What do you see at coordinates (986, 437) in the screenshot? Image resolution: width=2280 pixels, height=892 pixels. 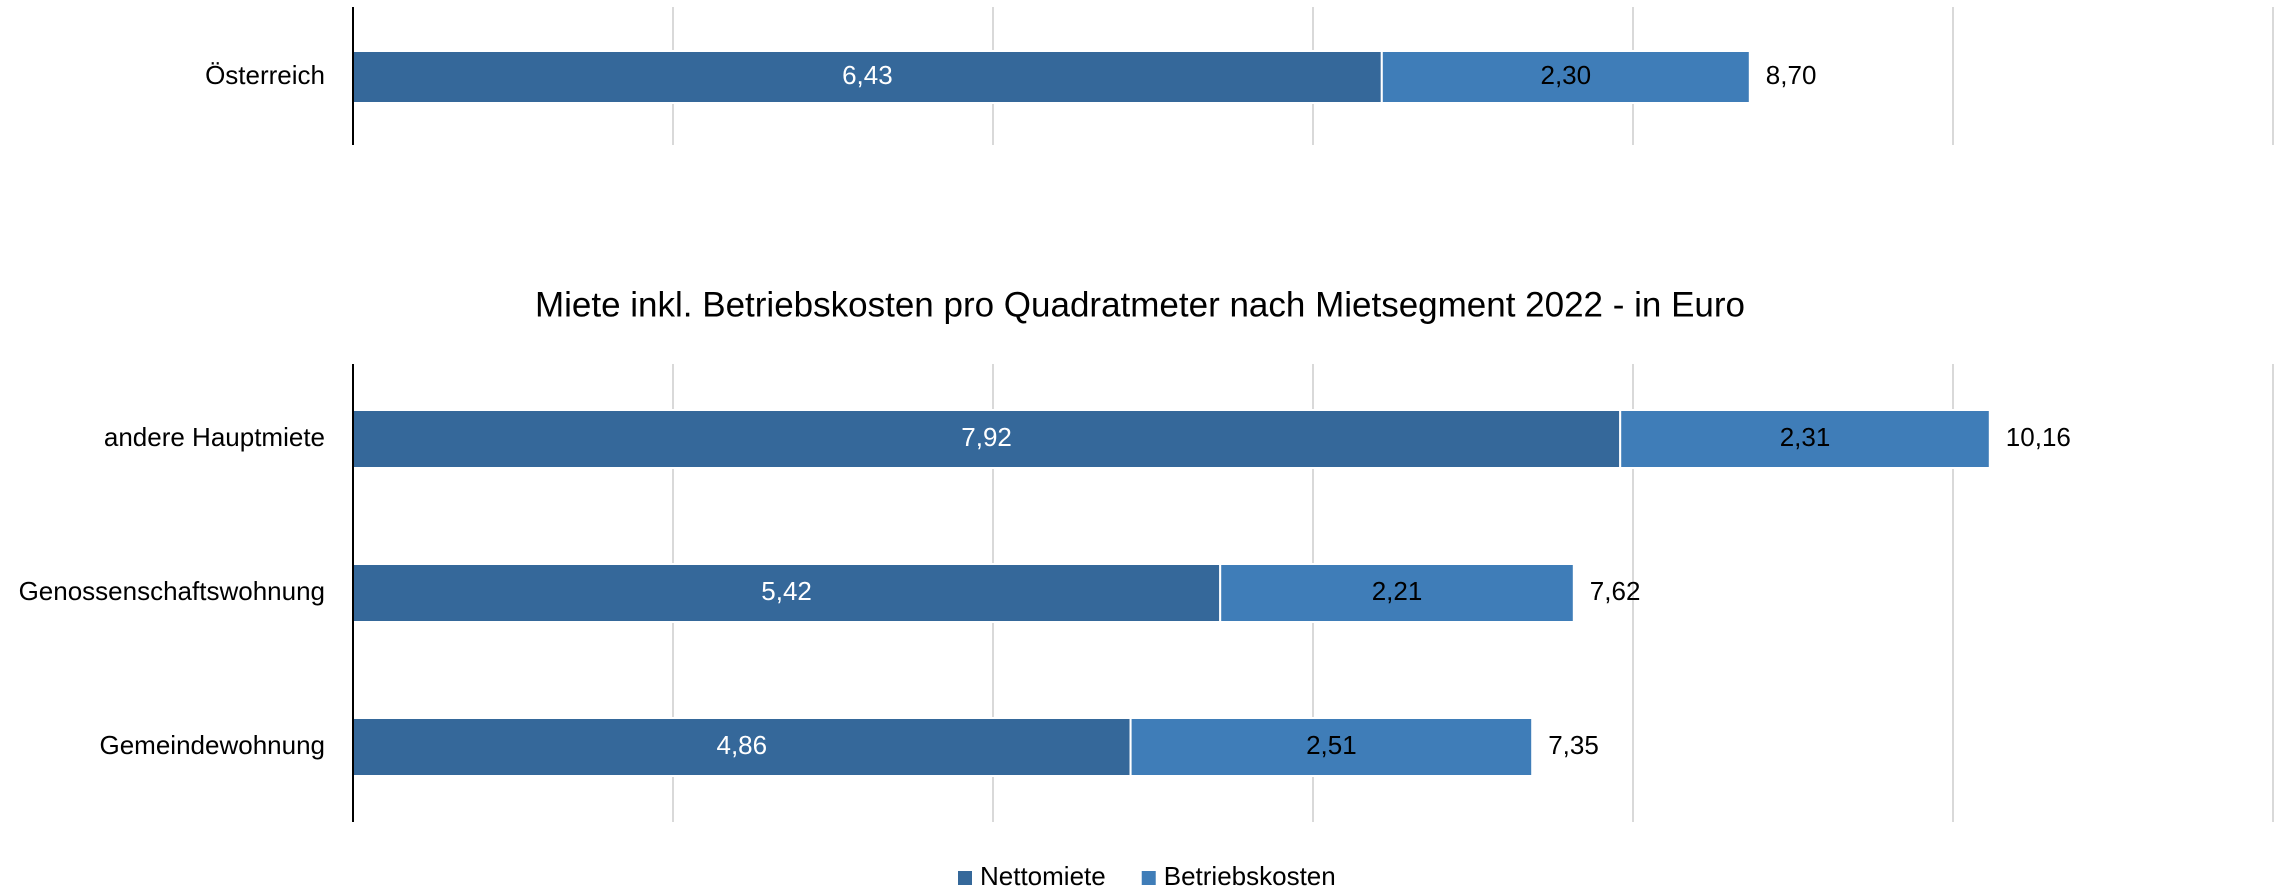 I see `value-label: 7,92` at bounding box center [986, 437].